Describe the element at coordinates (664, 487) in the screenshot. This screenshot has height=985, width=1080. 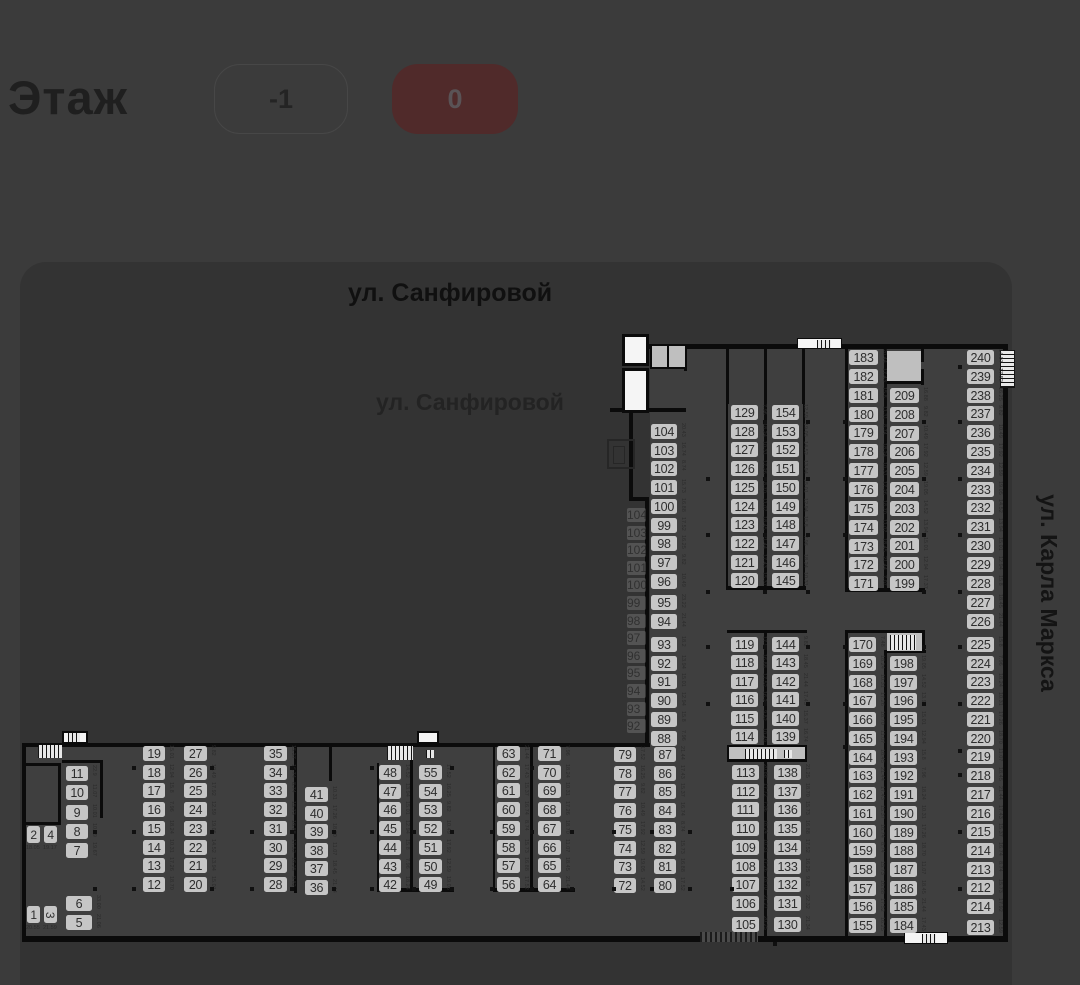
I see `parking-spot-101: 101` at that location.